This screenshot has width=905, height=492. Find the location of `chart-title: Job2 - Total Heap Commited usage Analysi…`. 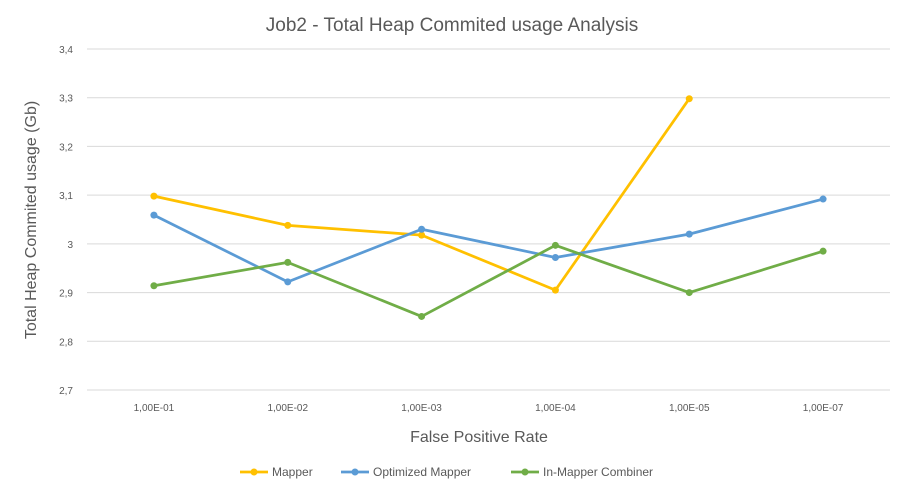

chart-title: Job2 - Total Heap Commited usage Analysi… is located at coordinates (452, 25).